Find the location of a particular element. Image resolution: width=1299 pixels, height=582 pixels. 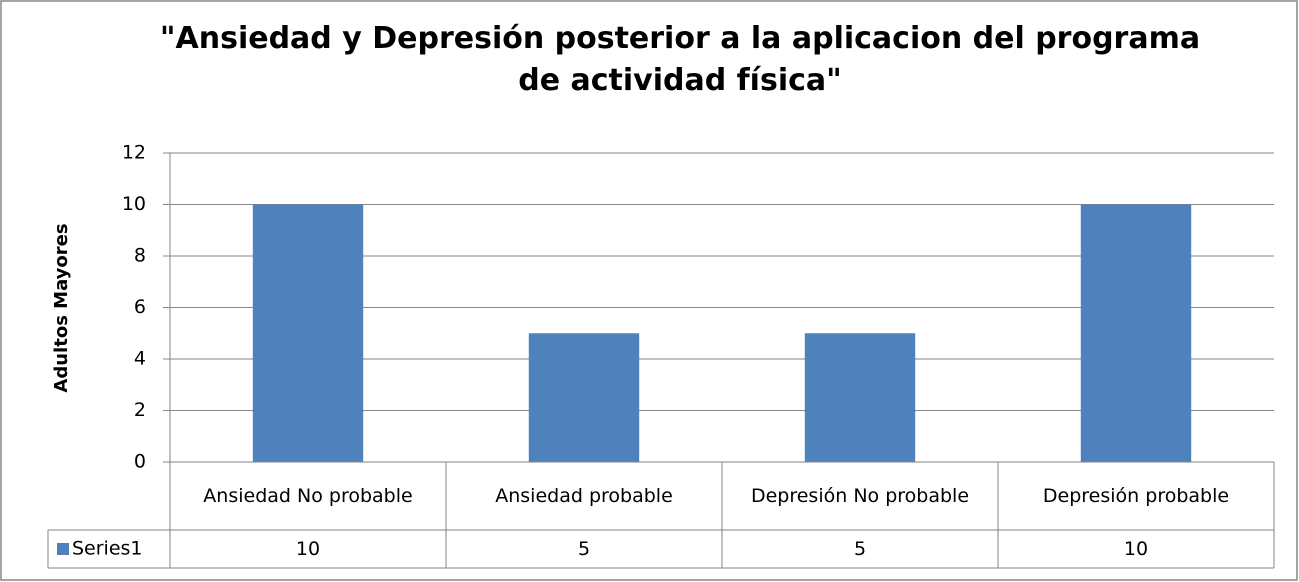

y-tick-label: 12 is located at coordinates (134, 153).